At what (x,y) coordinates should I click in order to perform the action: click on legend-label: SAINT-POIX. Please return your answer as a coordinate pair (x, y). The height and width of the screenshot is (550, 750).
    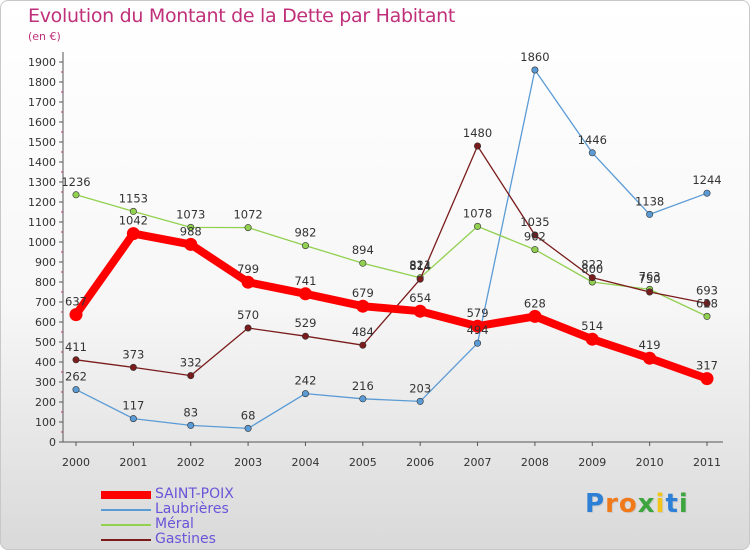
    Looking at the image, I should click on (194, 494).